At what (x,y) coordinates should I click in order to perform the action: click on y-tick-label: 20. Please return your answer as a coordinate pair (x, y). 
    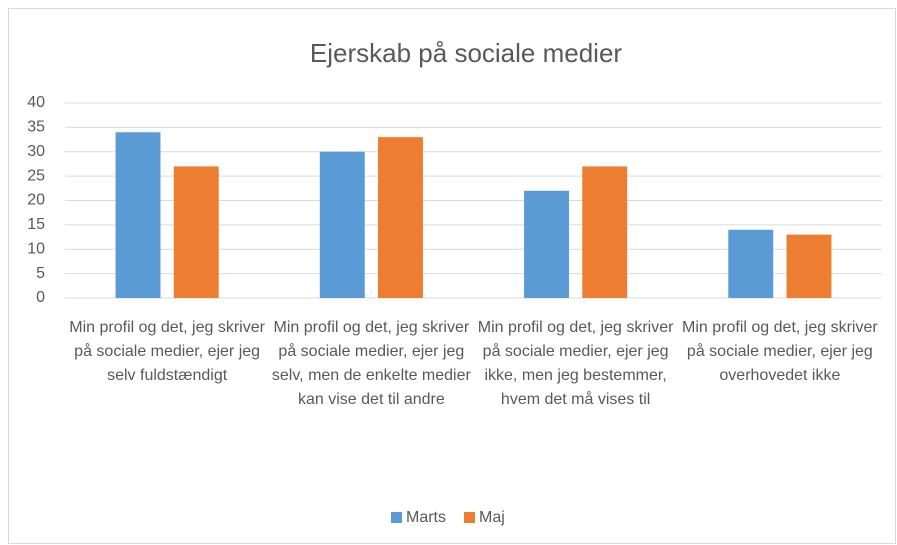
    Looking at the image, I should click on (36, 200).